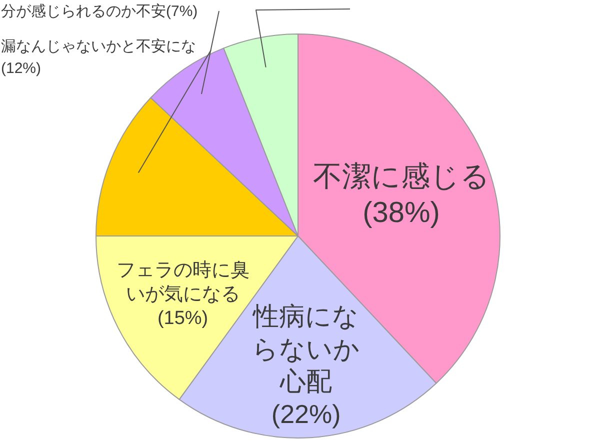 This screenshot has width=600, height=445. What do you see at coordinates (182, 11) in the screenshot?
I see `data-label: (7%)` at bounding box center [182, 11].